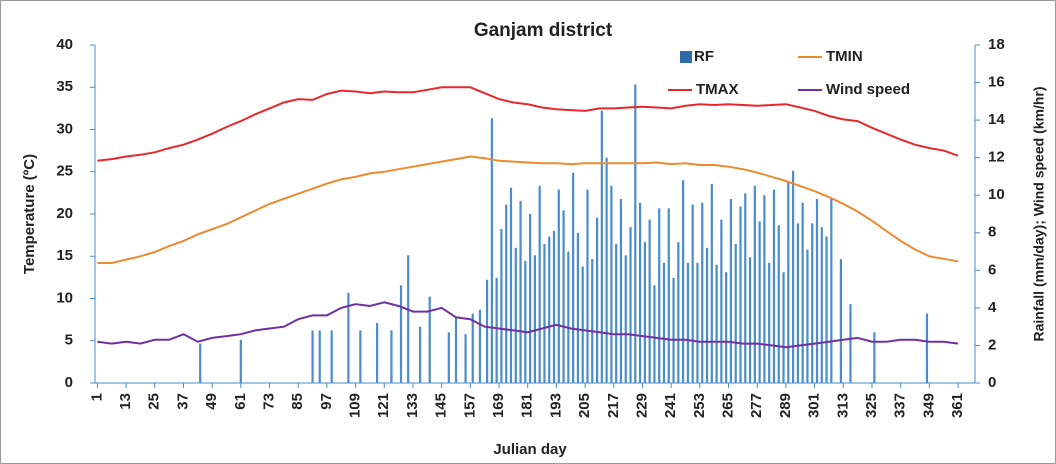 This screenshot has width=1056, height=464. Describe the element at coordinates (441, 405) in the screenshot. I see `x-tick-label: 145` at that location.